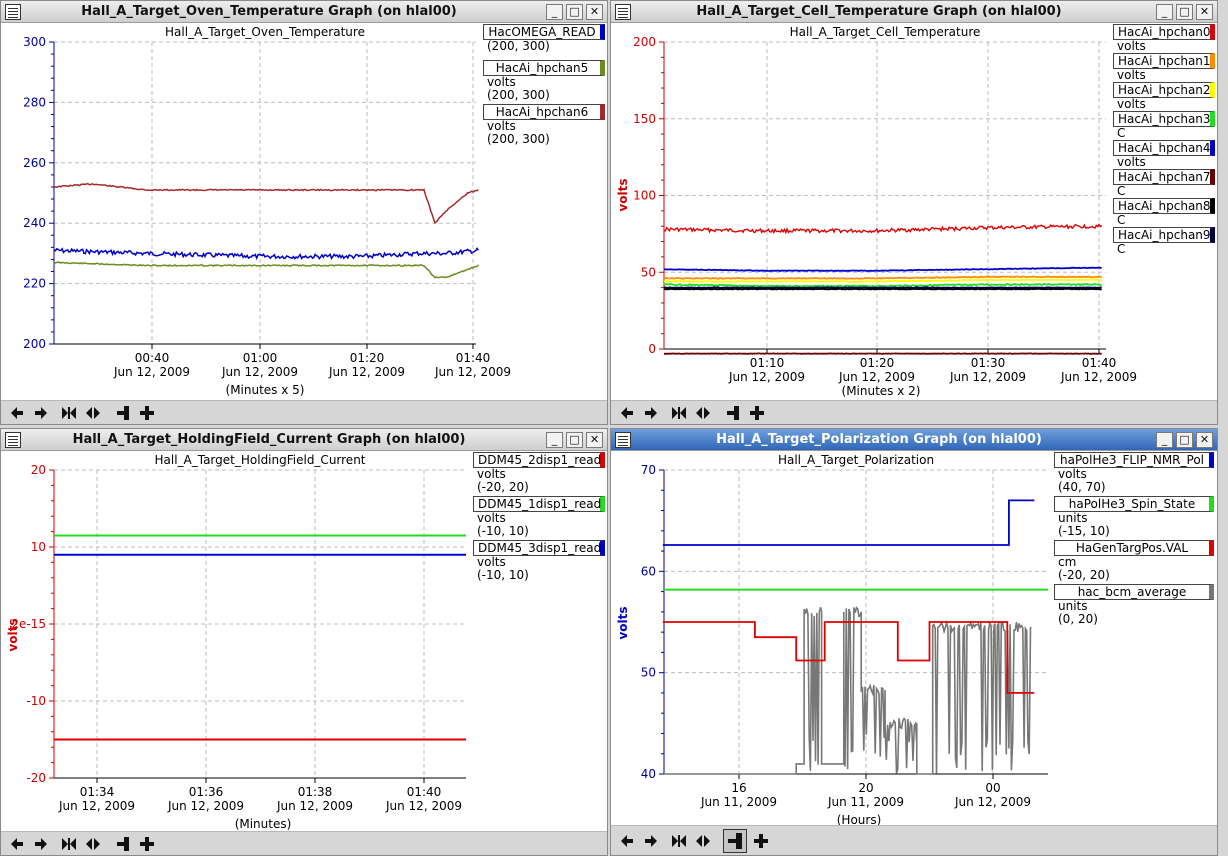 This screenshot has height=856, width=1228. I want to click on legend-label: HaGenTargPos.VAL, so click(1134, 548).